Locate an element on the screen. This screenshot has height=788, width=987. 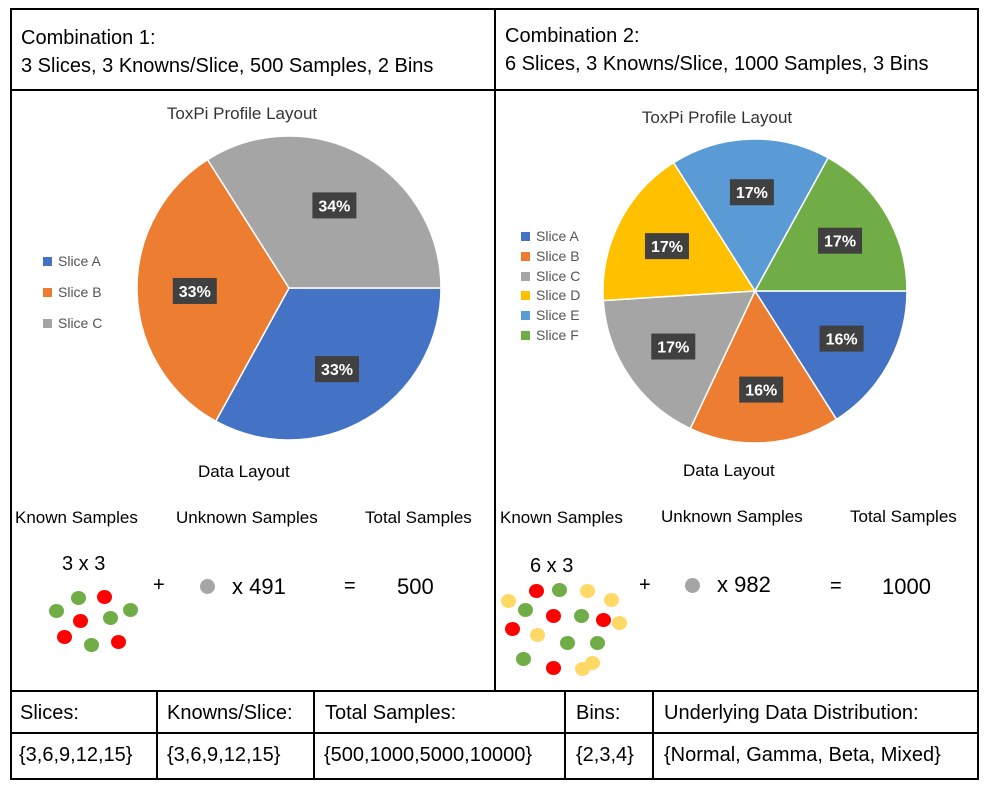
chart1-title: ToxPi Profile Layout is located at coordinates (242, 113).